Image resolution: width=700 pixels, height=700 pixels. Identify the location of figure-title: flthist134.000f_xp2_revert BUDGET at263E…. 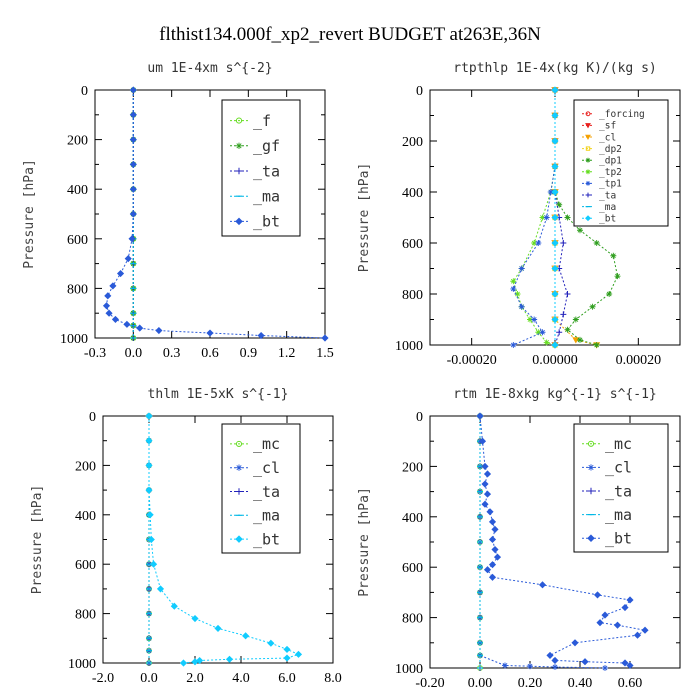
(350, 34).